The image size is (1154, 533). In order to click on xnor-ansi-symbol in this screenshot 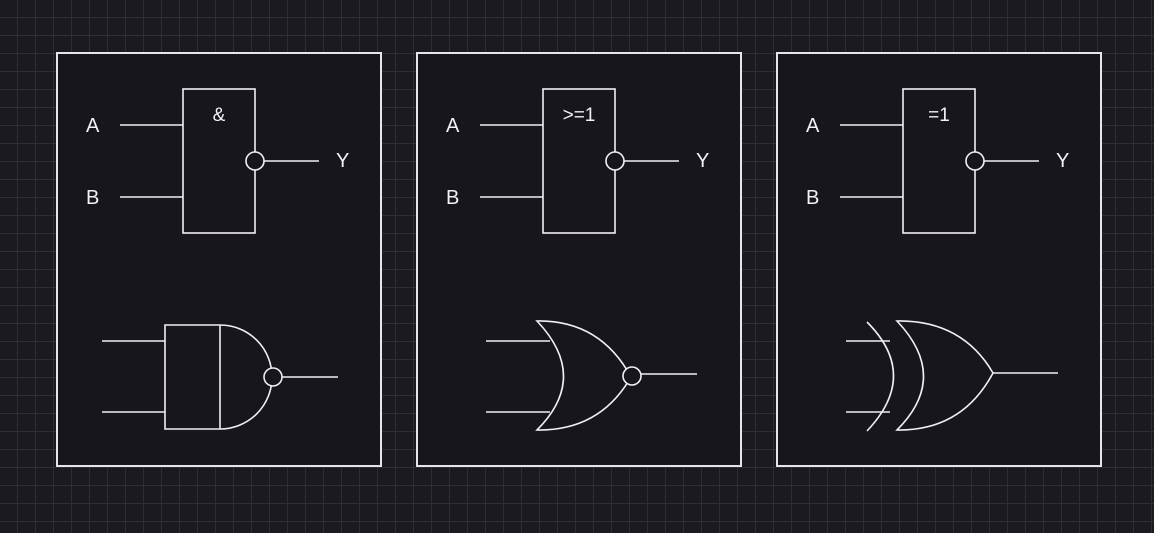, I will do `click(952, 376)`.